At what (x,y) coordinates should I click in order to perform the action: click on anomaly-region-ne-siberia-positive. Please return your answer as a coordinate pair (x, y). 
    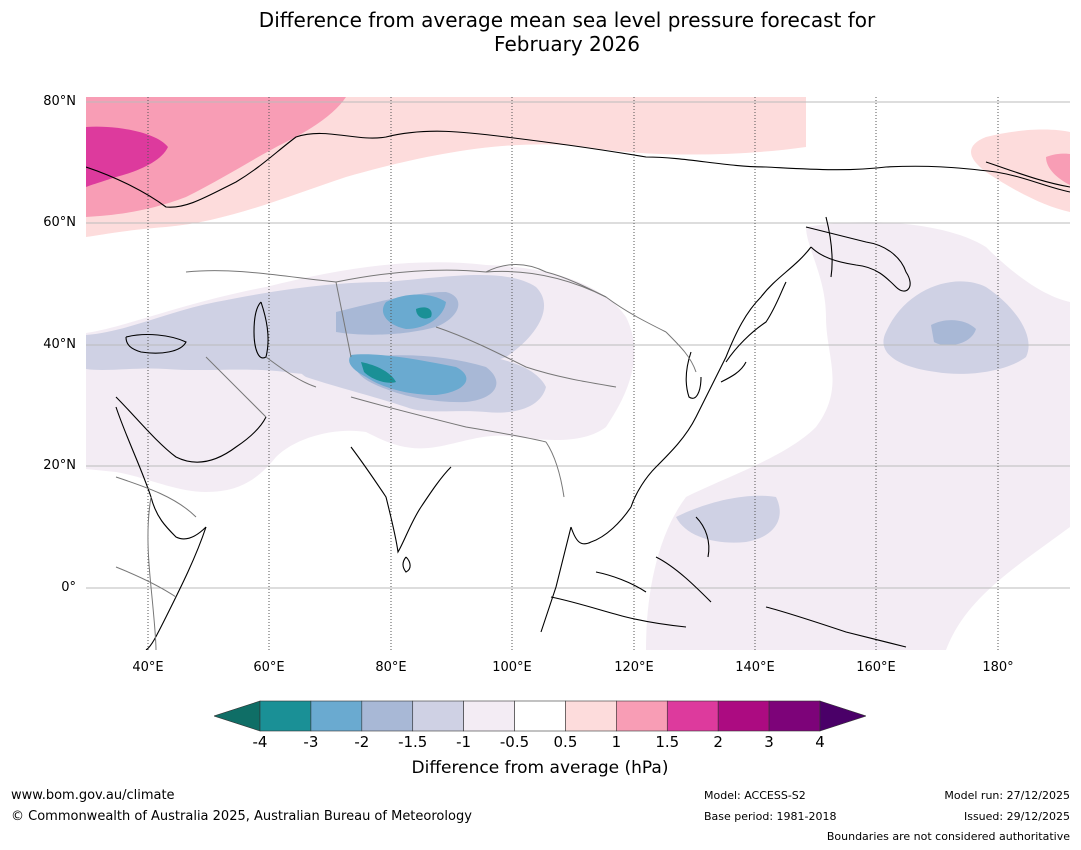
    Looking at the image, I should click on (1020, 170).